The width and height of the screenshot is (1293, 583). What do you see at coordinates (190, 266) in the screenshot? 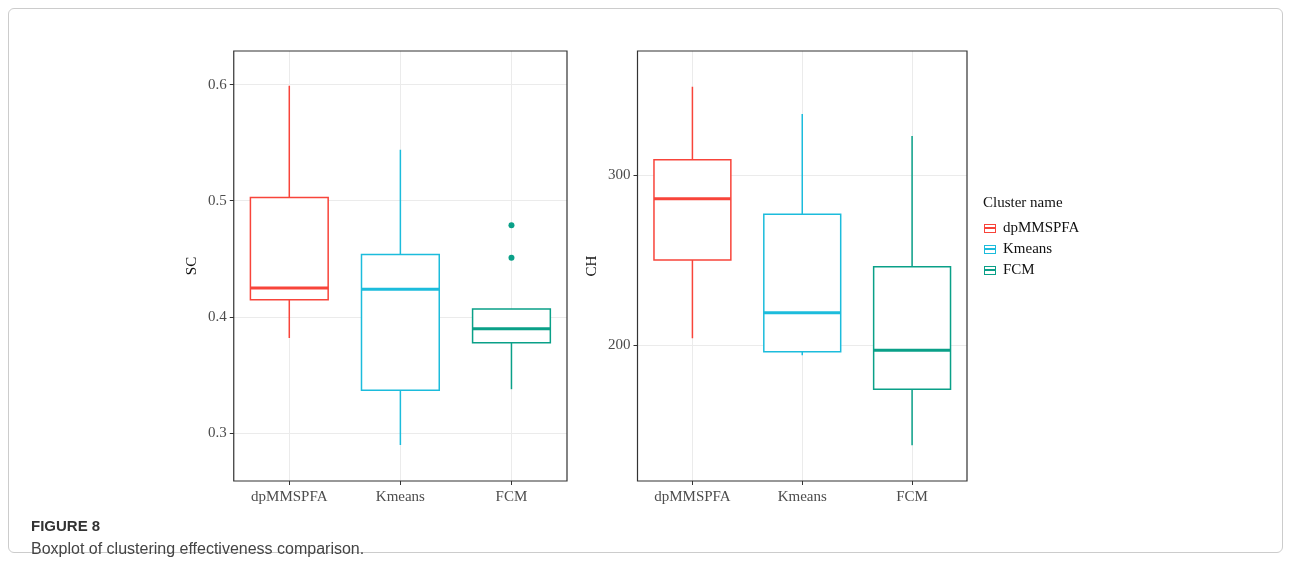
I see `y-axis-title: SC` at bounding box center [190, 266].